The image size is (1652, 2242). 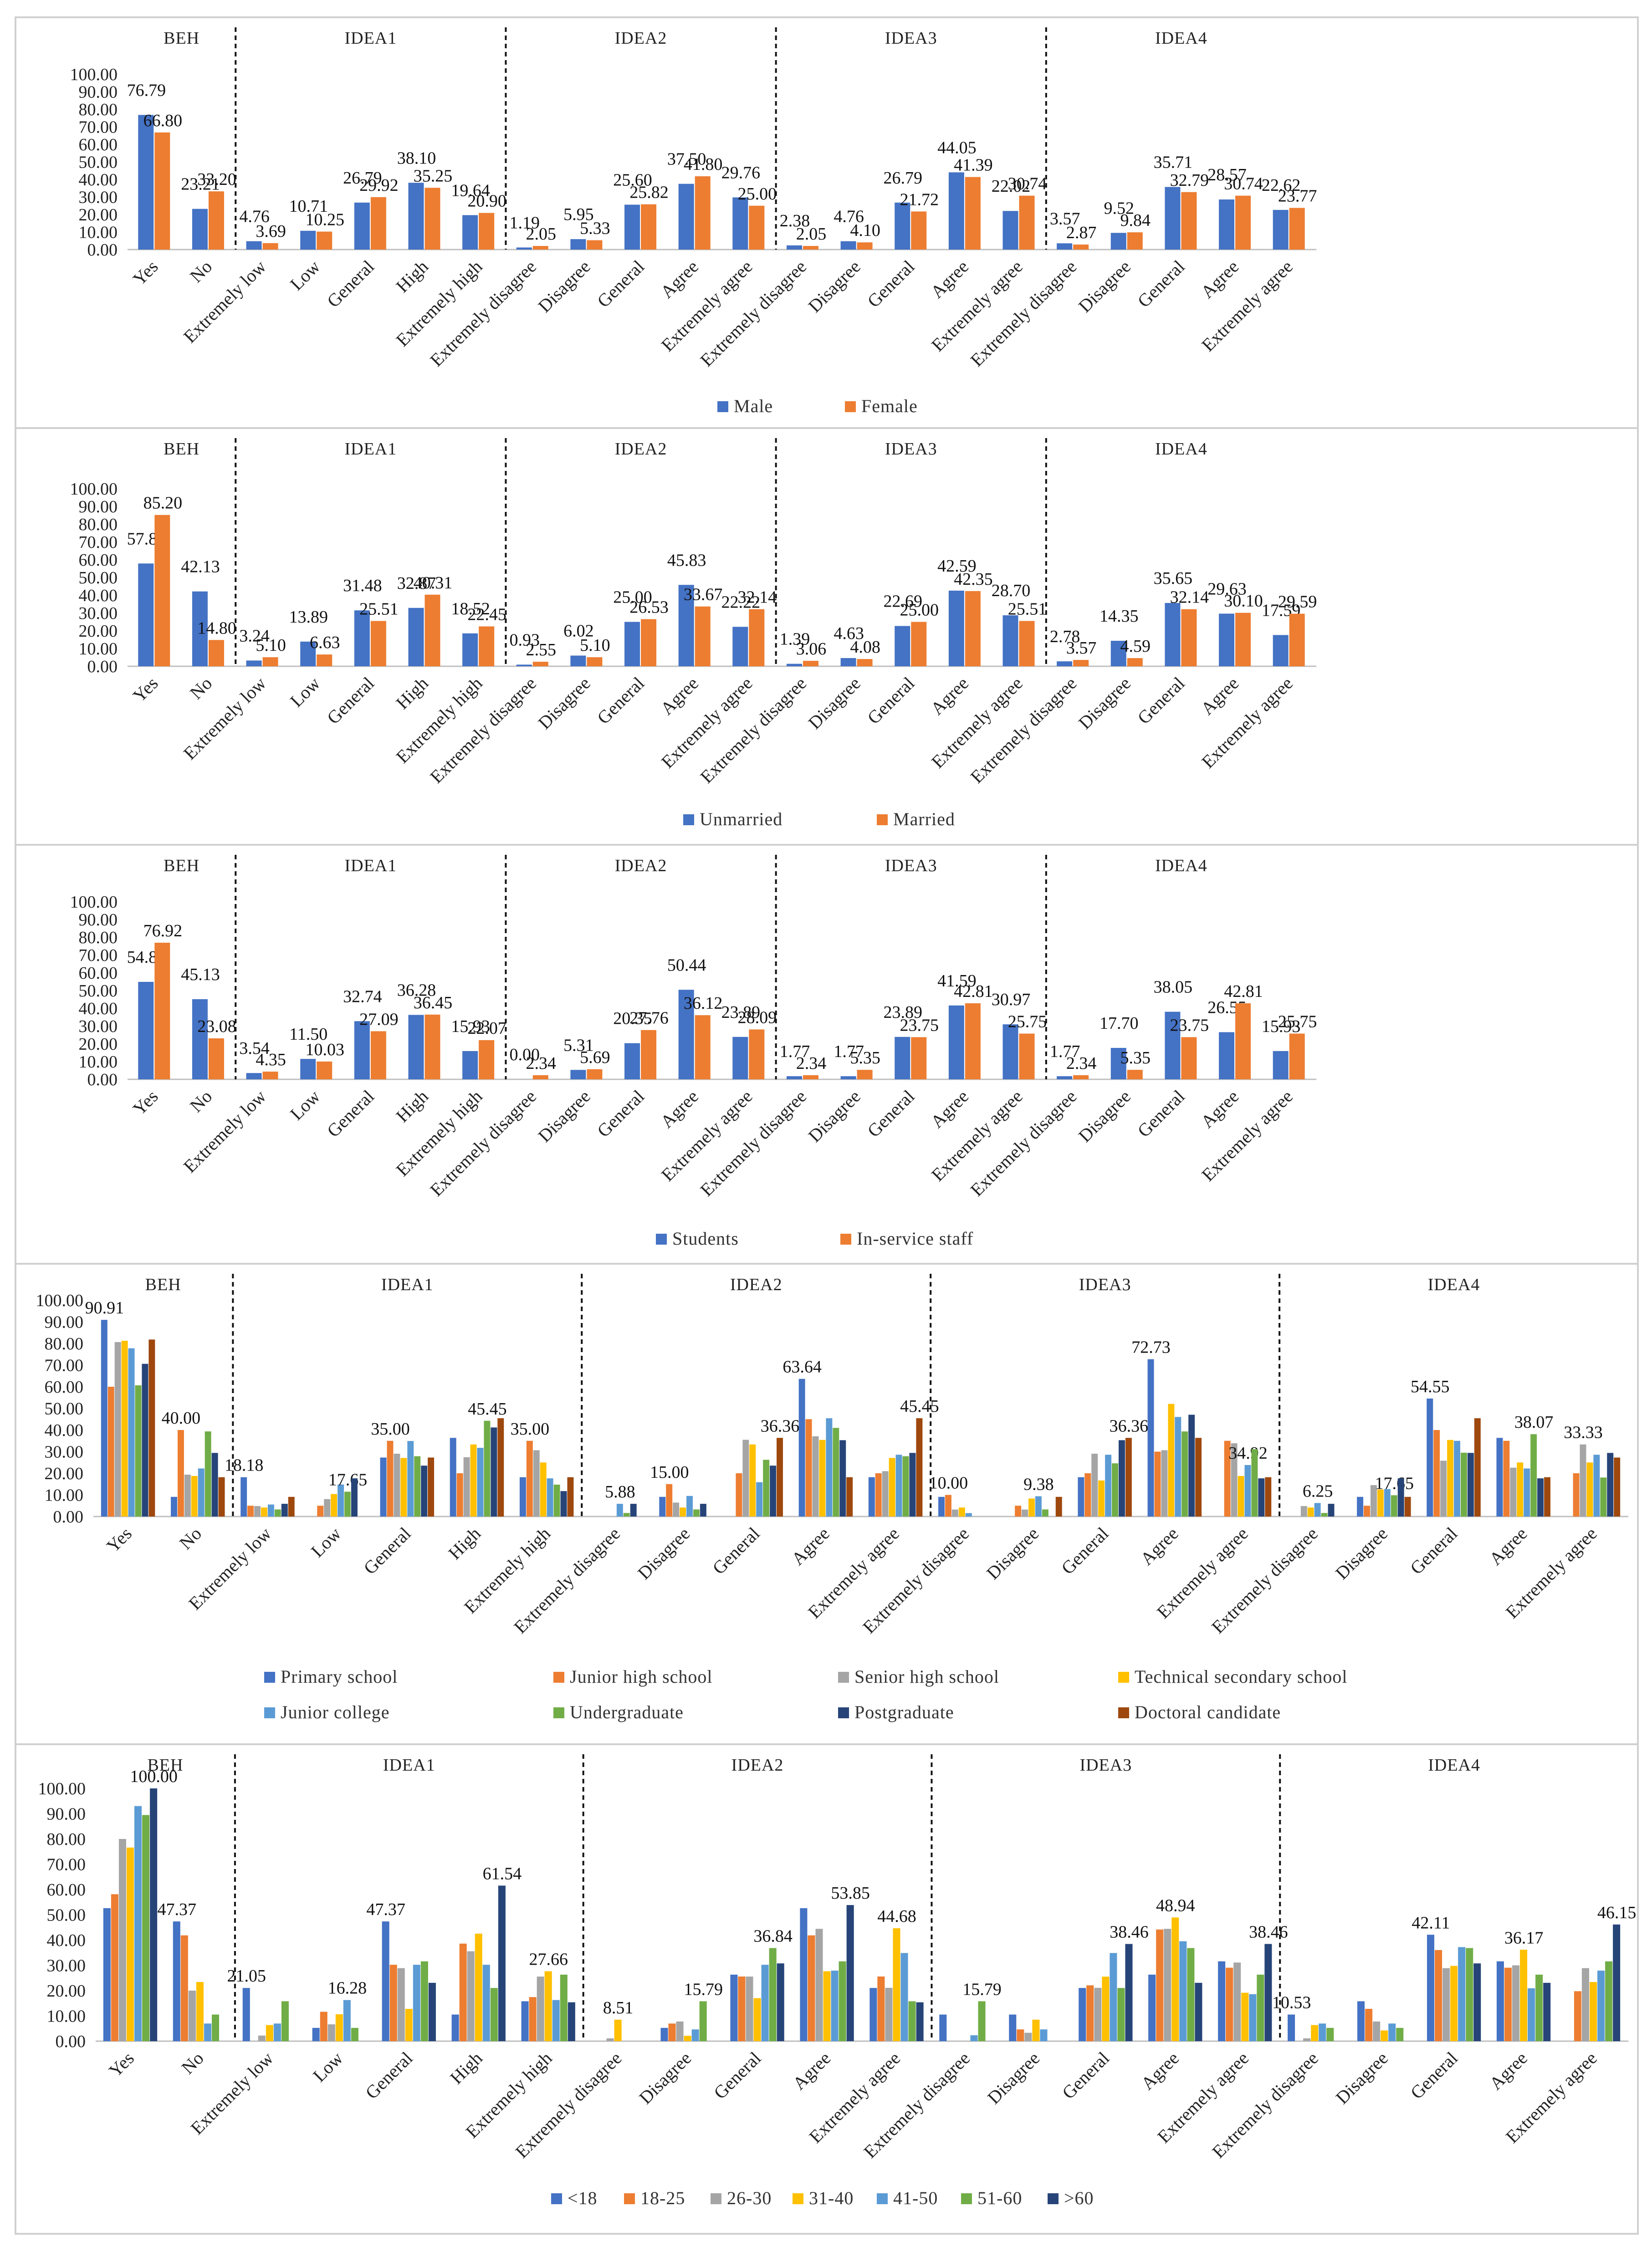 I want to click on data-label: 4.10, so click(x=865, y=230).